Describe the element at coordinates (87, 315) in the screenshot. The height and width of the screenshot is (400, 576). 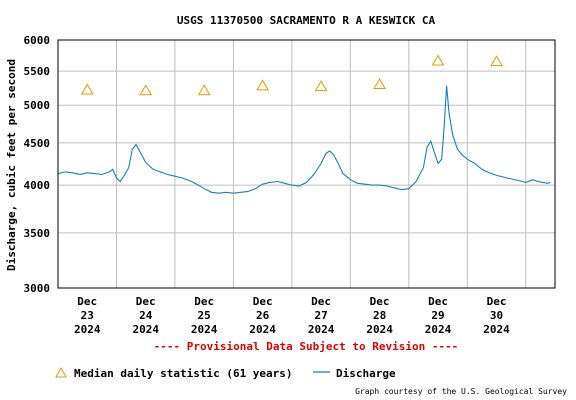
I see `x-tick-label: 23` at that location.